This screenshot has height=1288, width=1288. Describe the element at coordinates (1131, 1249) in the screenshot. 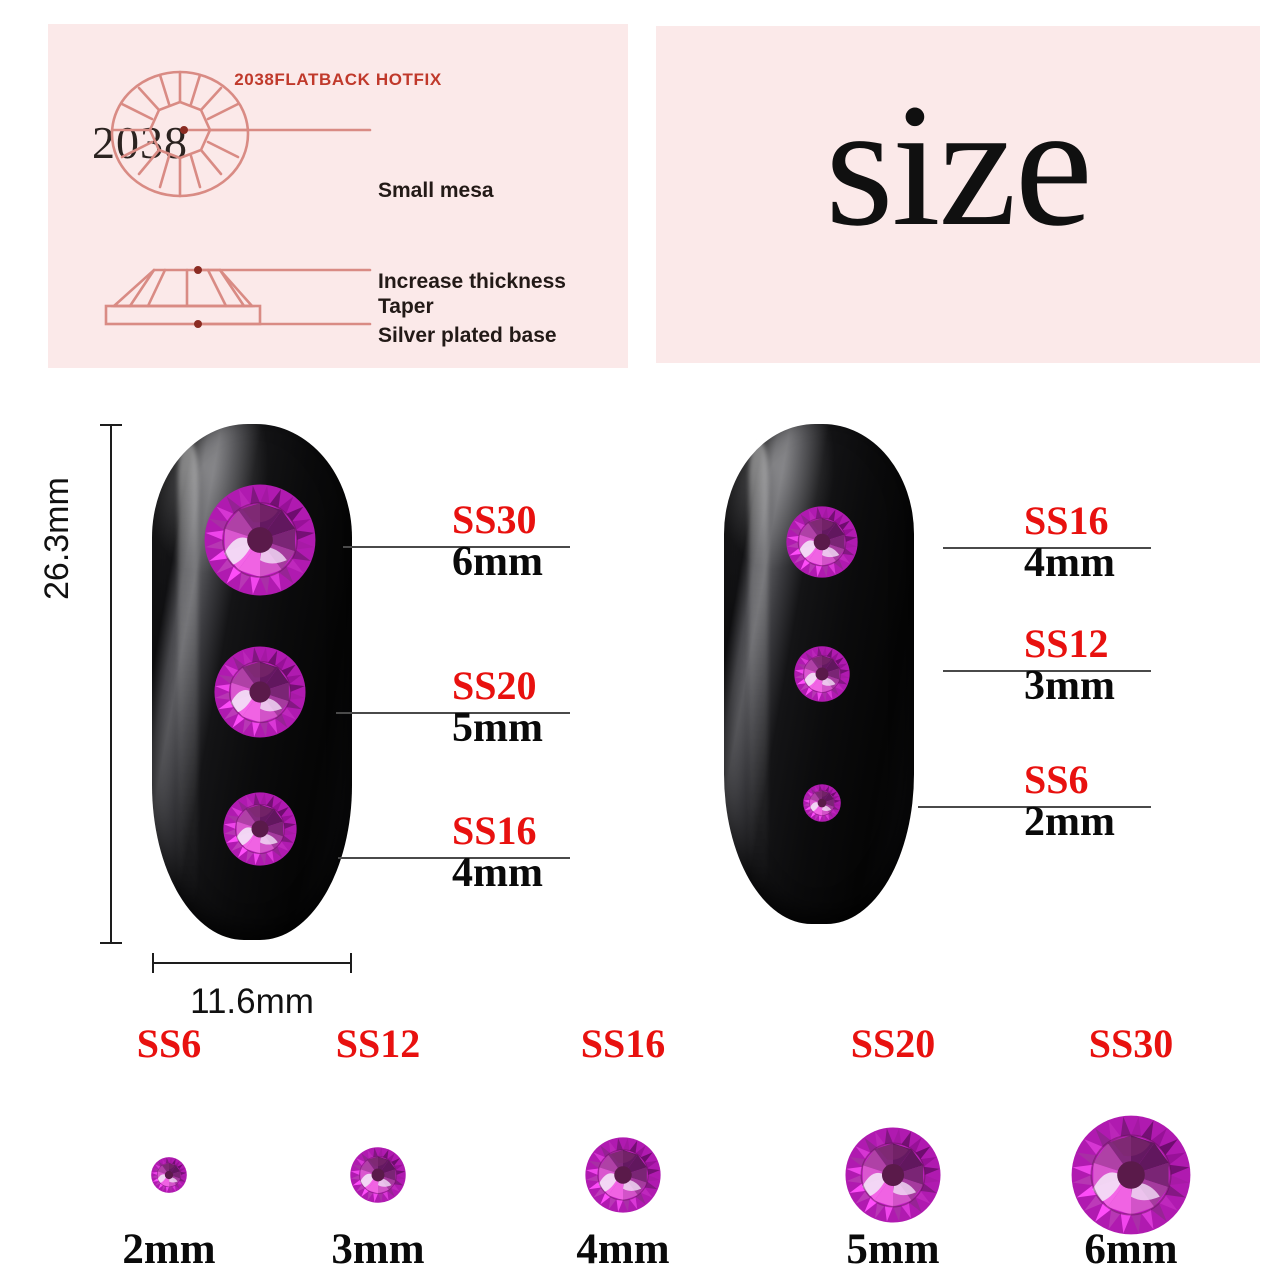

I see `size-item-mm-label: 6mm` at that location.